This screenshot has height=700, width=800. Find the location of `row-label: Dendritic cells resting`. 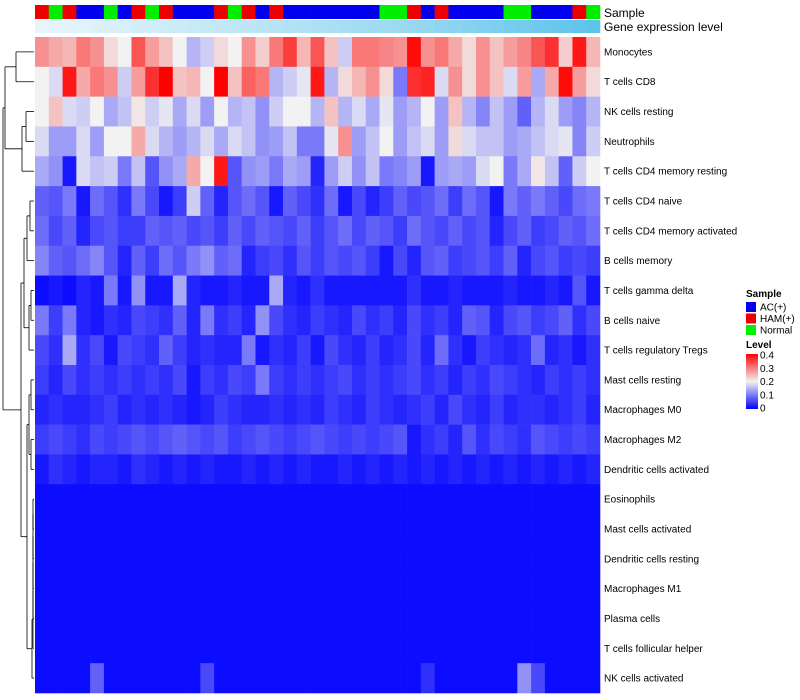

row-label: Dendritic cells resting is located at coordinates (651, 559).